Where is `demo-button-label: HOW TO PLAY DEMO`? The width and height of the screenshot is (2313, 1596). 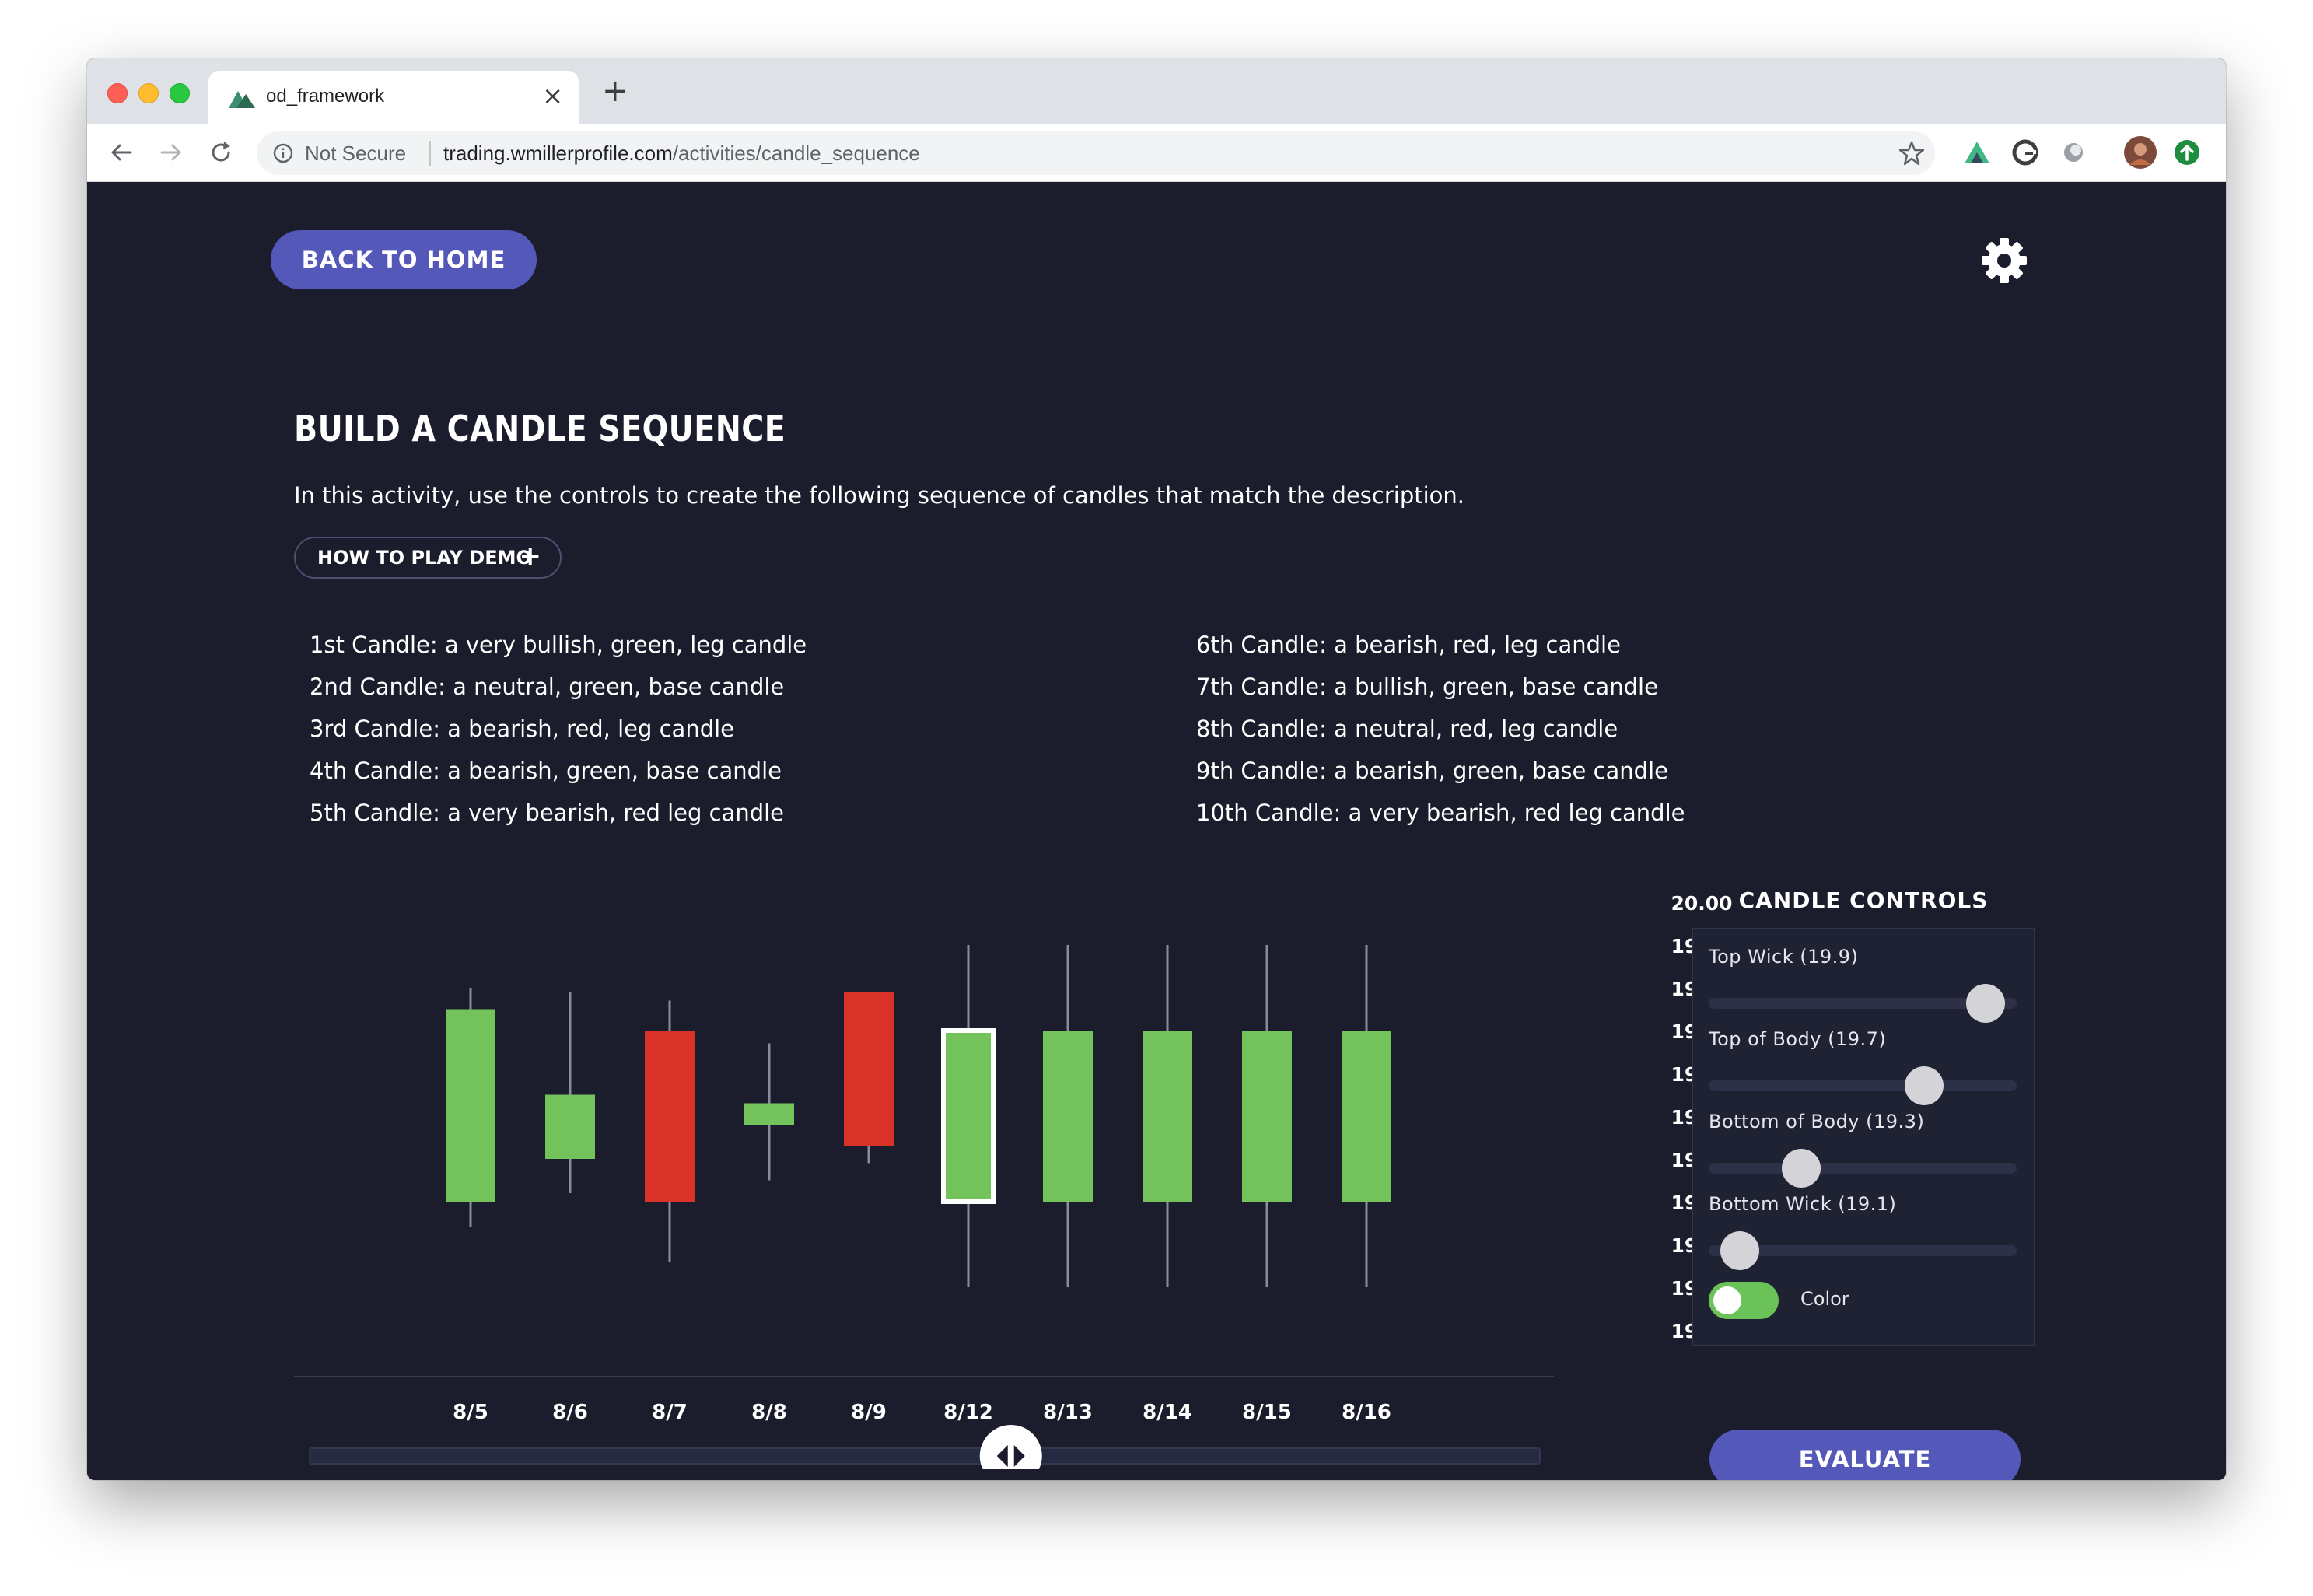
demo-button-label: HOW TO PLAY DEMO is located at coordinates (424, 558).